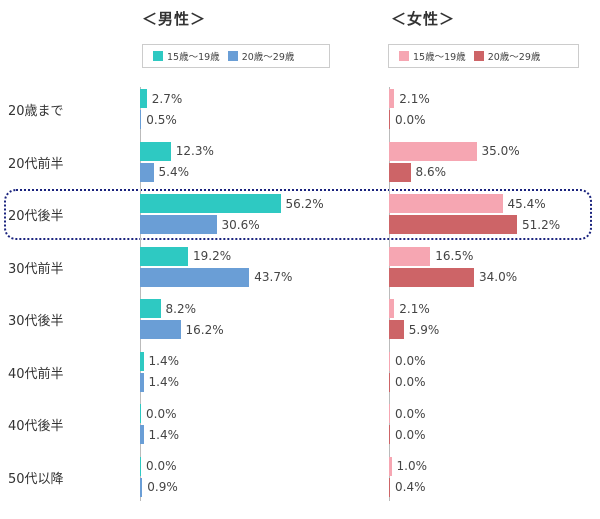 This screenshot has height=519, width=600. Describe the element at coordinates (161, 119) in the screenshot. I see `data-label: 0.5%` at that location.